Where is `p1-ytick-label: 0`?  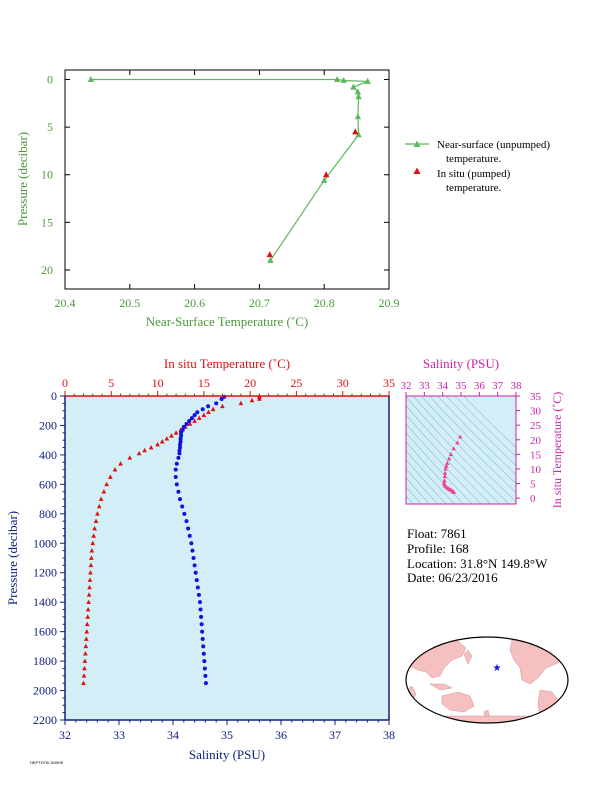
p1-ytick-label: 0 is located at coordinates (50, 80).